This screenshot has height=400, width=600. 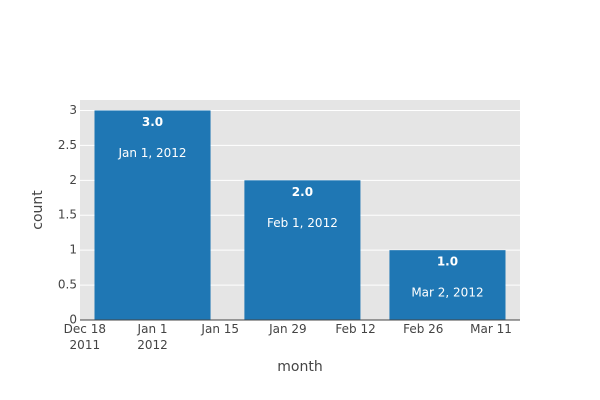 I want to click on x-tick-label-line: 2011, so click(x=85, y=345).